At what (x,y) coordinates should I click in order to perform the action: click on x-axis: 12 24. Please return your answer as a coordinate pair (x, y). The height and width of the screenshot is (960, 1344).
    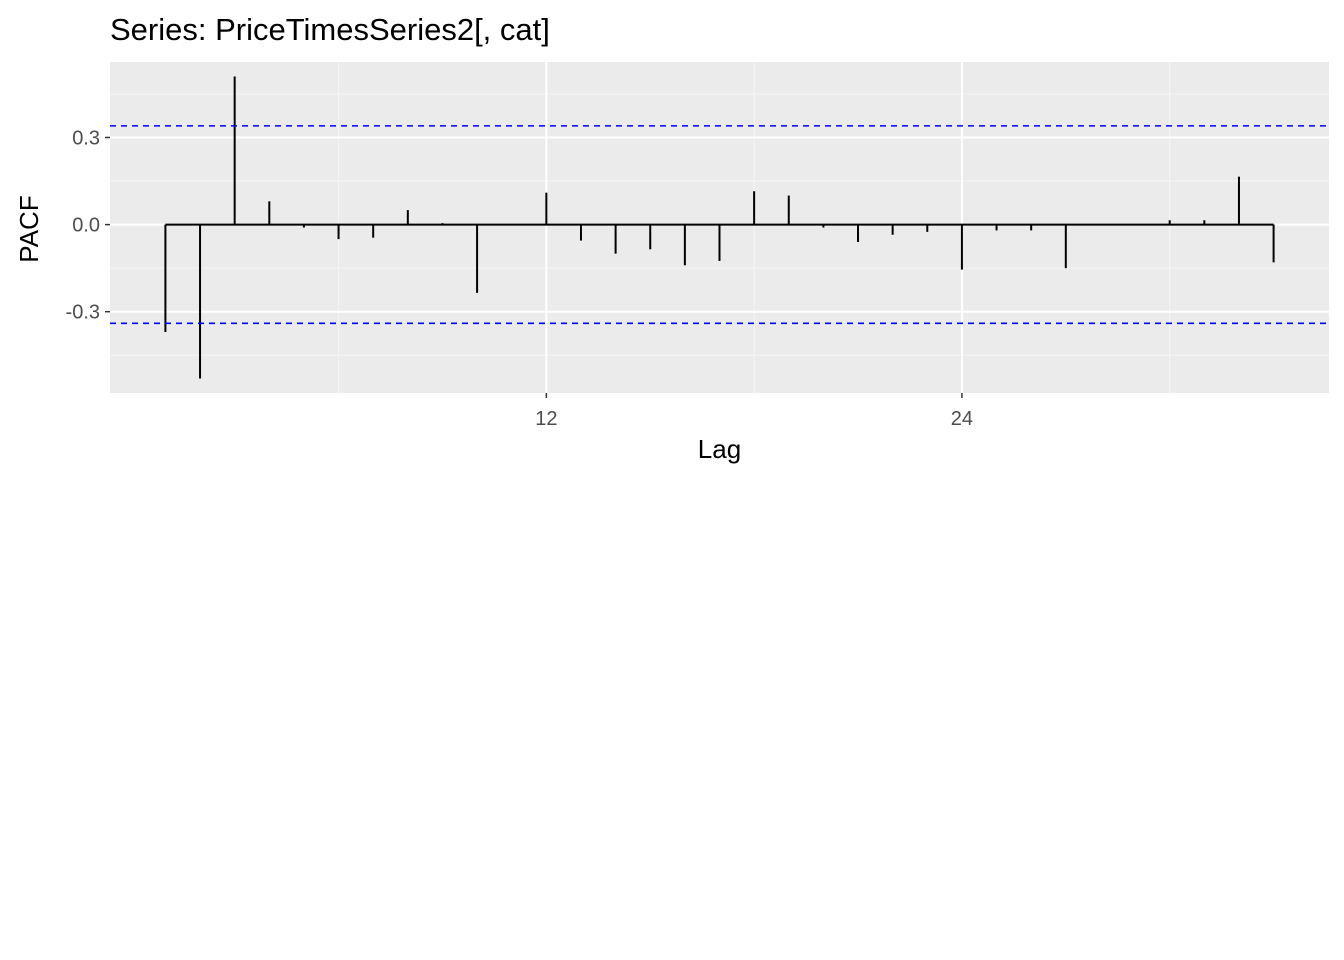
    Looking at the image, I should click on (754, 411).